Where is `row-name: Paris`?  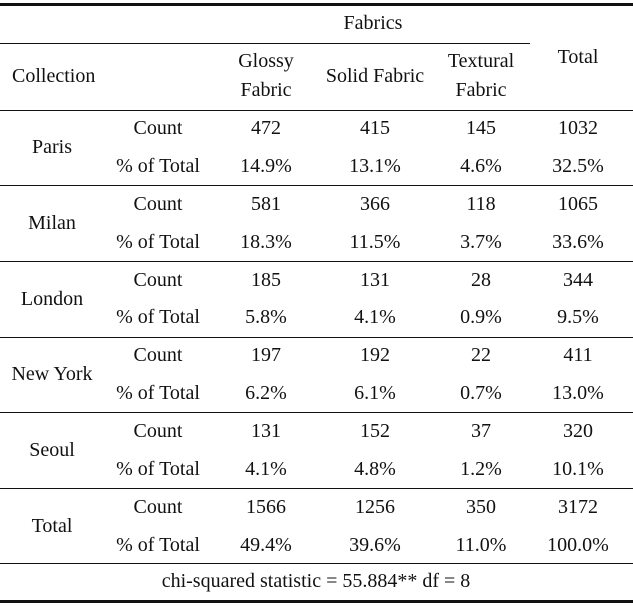
row-name: Paris is located at coordinates (52, 147).